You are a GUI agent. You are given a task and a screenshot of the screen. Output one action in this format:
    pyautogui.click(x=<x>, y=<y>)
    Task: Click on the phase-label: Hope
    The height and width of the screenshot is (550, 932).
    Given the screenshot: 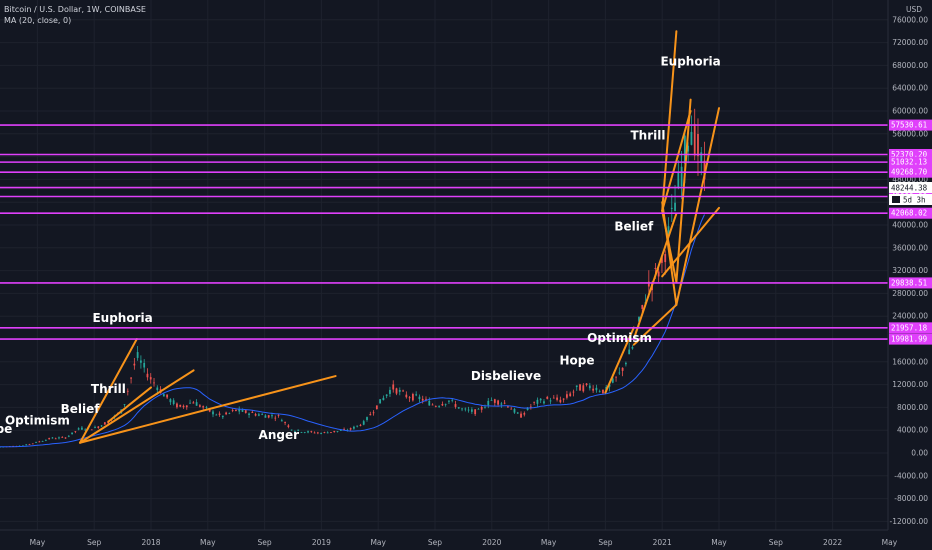 What is the action you would take?
    pyautogui.click(x=6, y=429)
    